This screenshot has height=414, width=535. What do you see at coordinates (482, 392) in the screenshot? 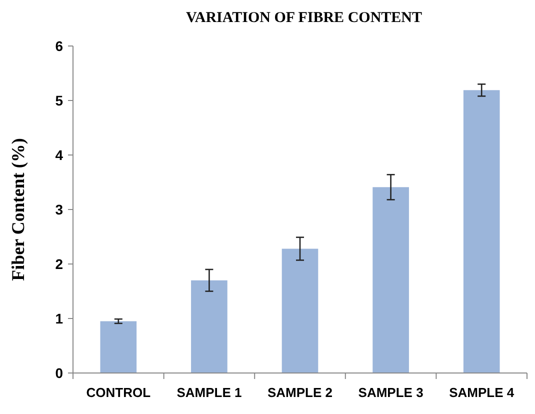
I see `x-tick-label: SAMPLE 4` at bounding box center [482, 392].